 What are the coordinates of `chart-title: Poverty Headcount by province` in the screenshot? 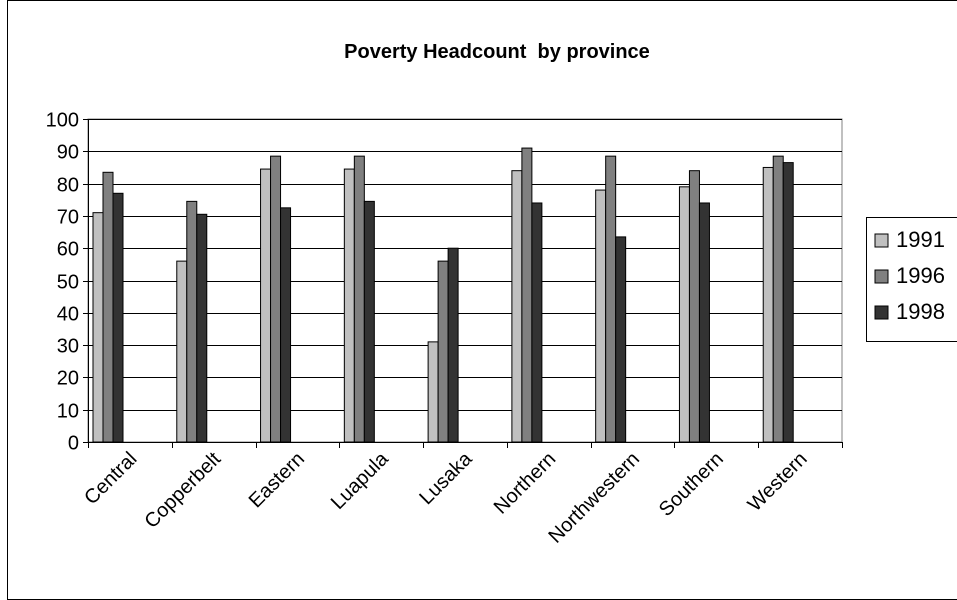 It's located at (497, 52).